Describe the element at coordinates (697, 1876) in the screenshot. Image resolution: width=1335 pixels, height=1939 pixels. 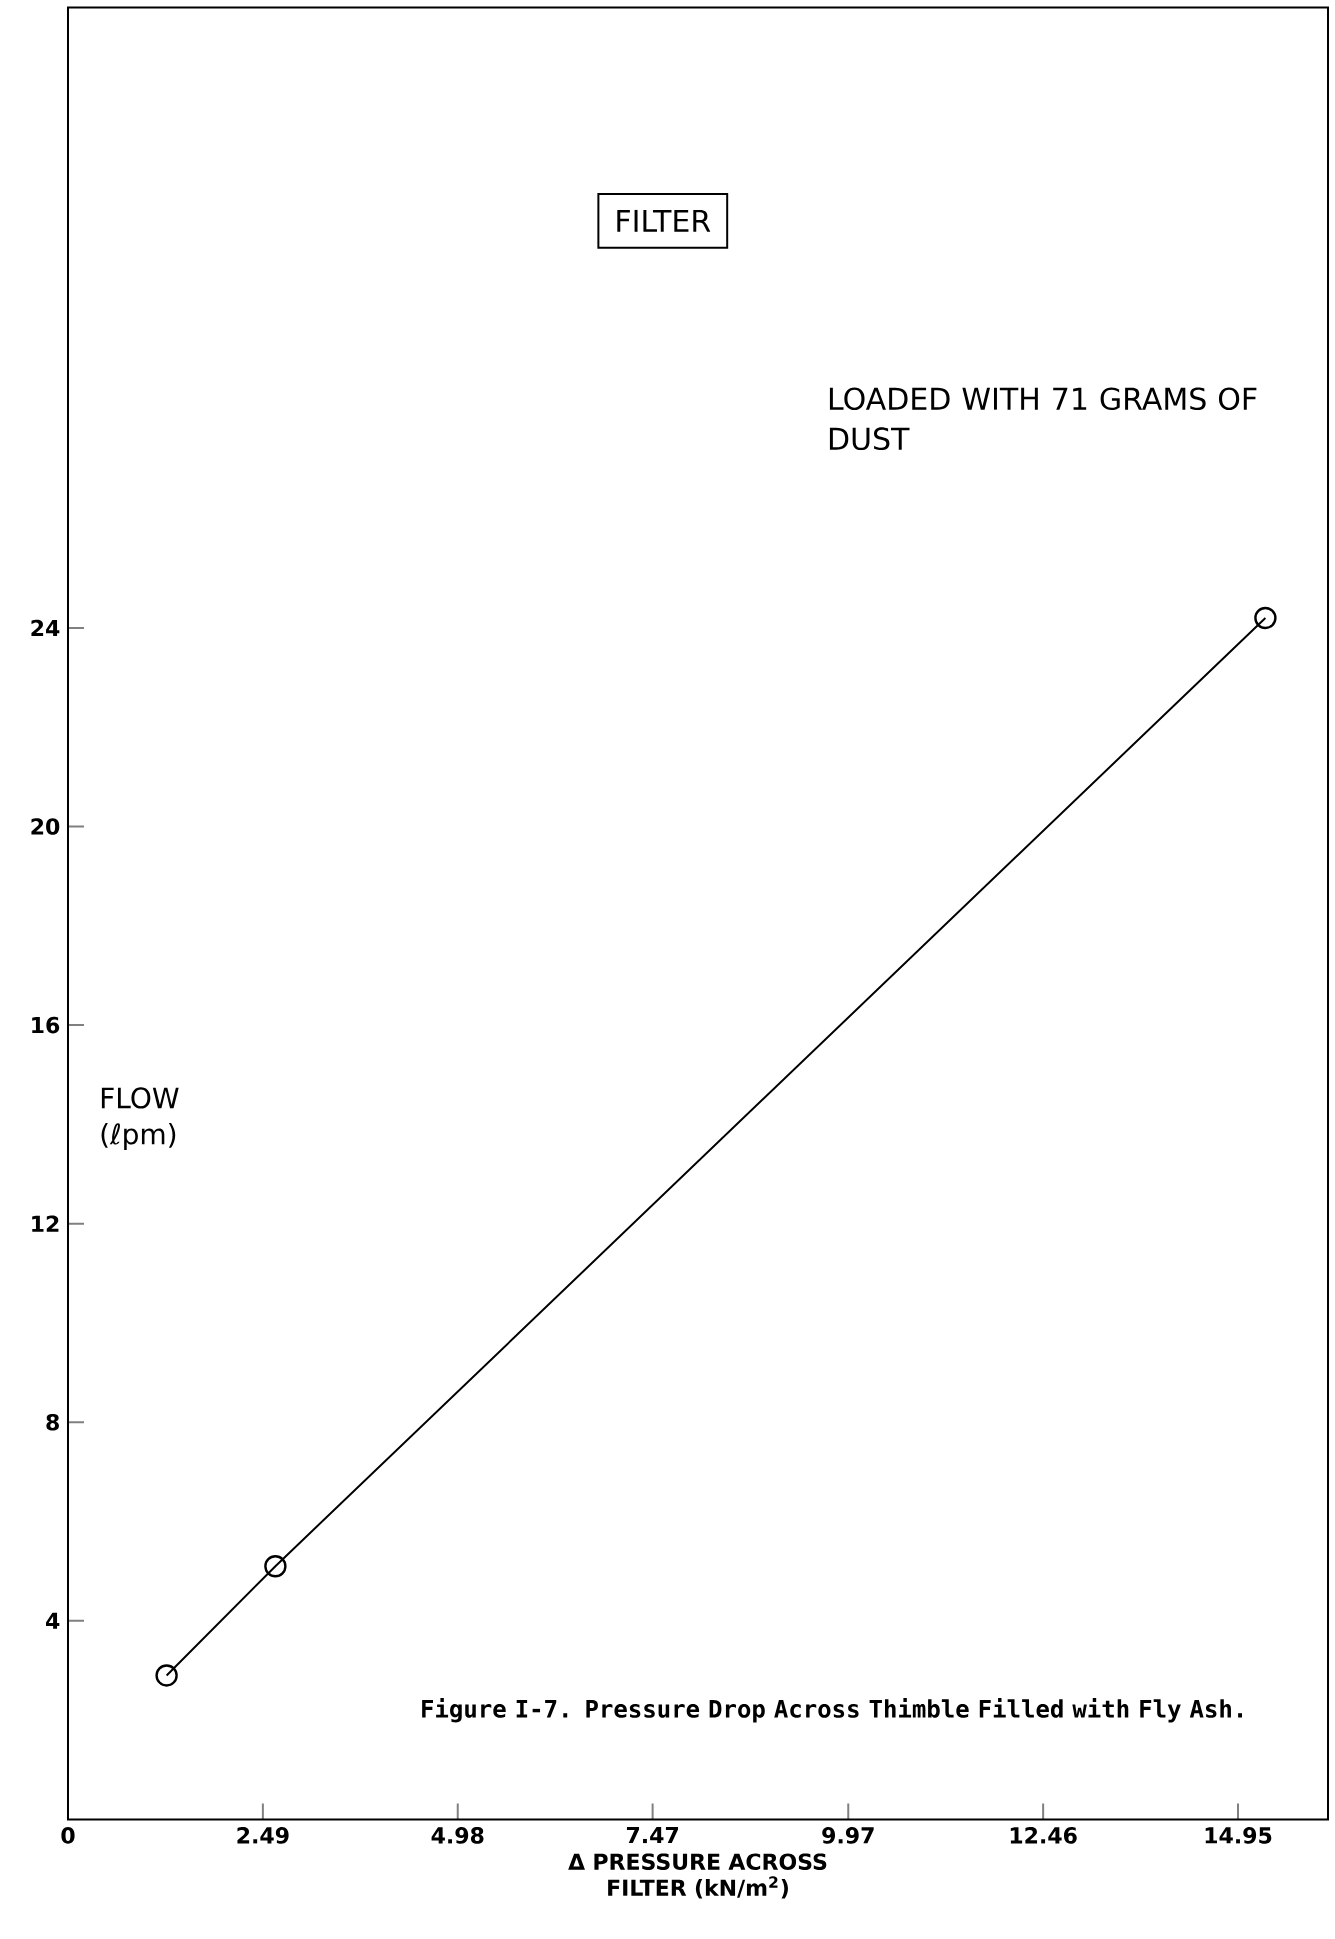
I see `x-axis-title: Δ PRESSURE ACROSS FILTER (kN/m$^{2}$)` at that location.